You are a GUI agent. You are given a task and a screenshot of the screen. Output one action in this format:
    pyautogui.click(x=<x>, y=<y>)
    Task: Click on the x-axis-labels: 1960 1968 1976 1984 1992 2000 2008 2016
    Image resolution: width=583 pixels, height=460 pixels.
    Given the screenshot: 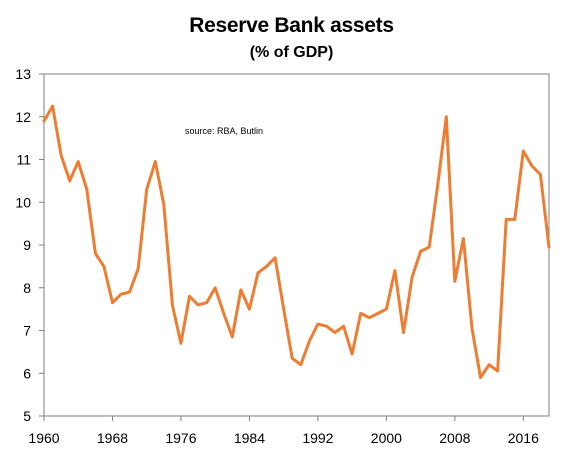 What is the action you would take?
    pyautogui.click(x=283, y=438)
    